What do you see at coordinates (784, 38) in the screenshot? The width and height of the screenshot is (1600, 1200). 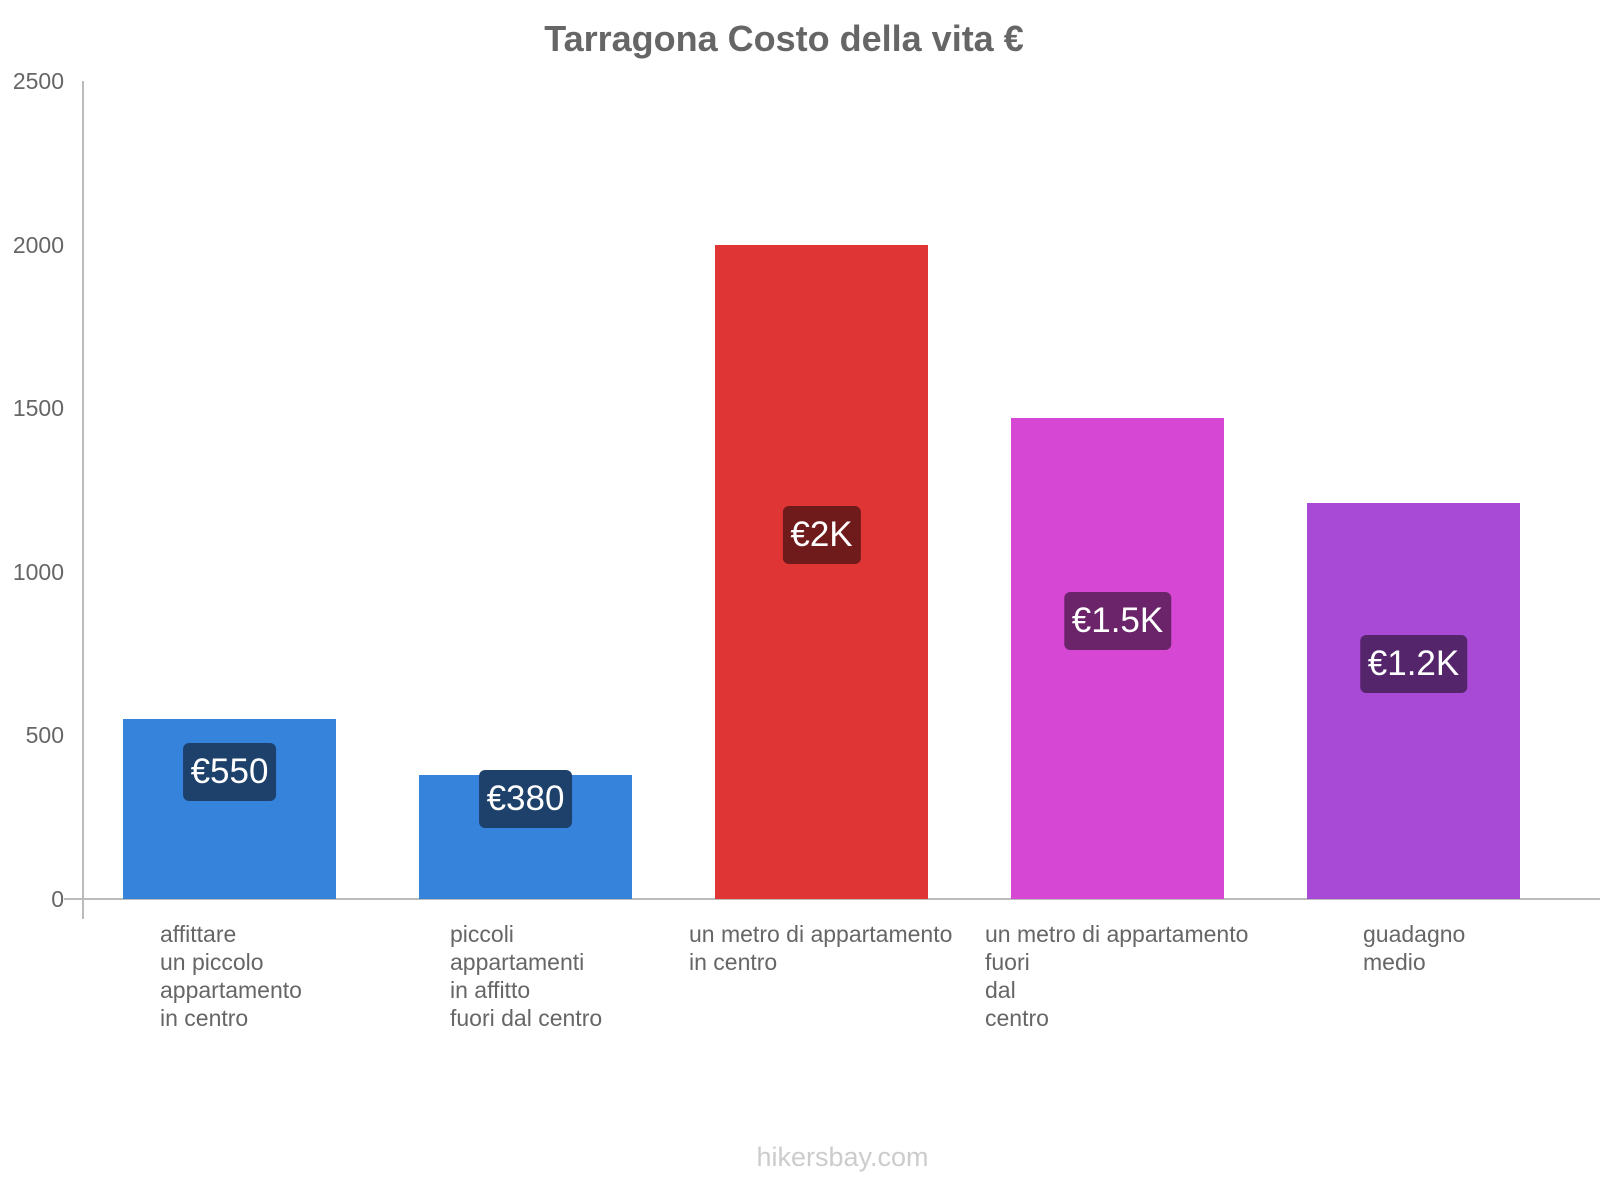 I see `chart-title: Tarragona Costo della vita €` at bounding box center [784, 38].